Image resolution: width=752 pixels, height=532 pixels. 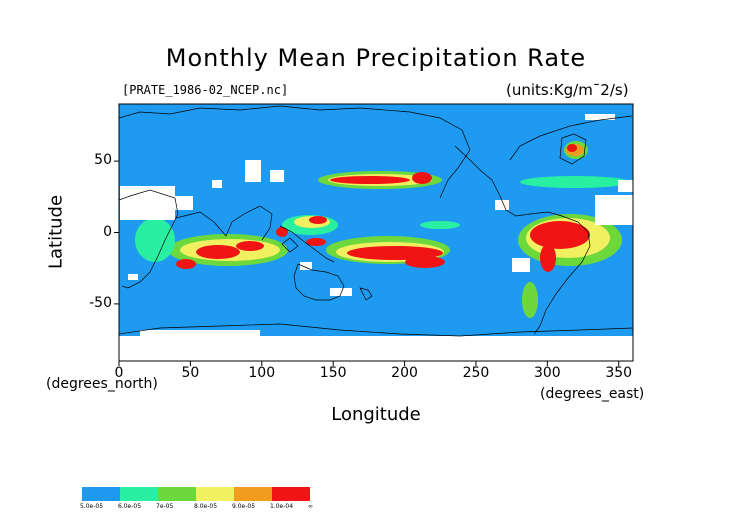 What do you see at coordinates (206, 506) in the screenshot?
I see `colorbar-label: 8.0e-05` at bounding box center [206, 506].